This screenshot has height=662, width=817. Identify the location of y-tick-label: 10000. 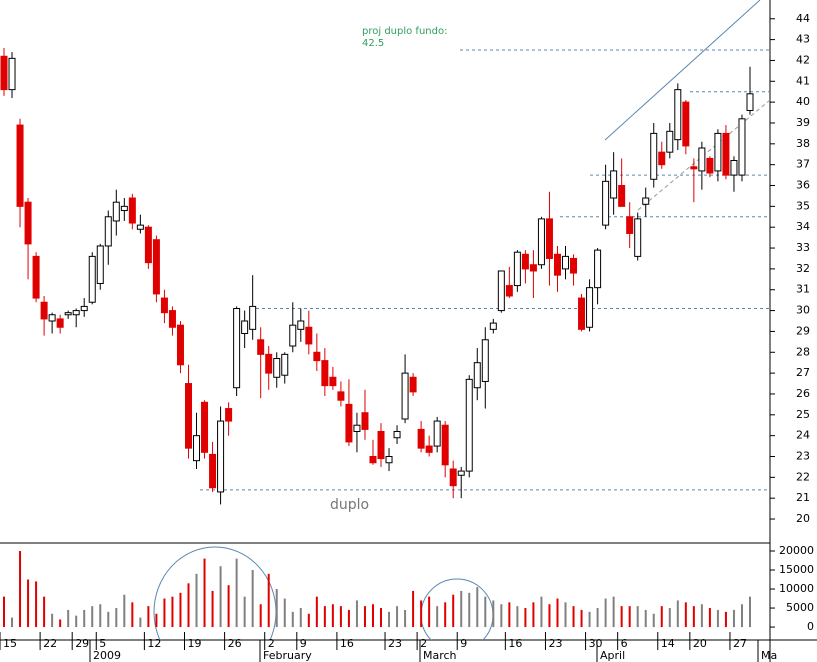
(796, 588).